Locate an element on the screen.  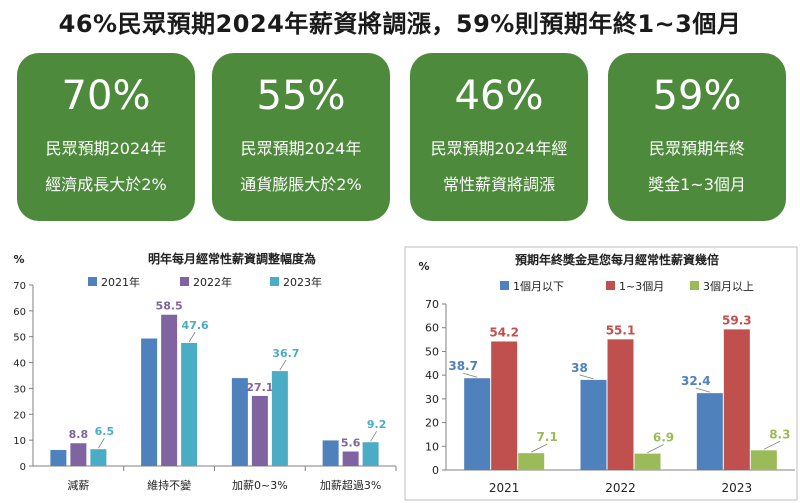
stat-card-value: 55% is located at coordinates (301, 96).